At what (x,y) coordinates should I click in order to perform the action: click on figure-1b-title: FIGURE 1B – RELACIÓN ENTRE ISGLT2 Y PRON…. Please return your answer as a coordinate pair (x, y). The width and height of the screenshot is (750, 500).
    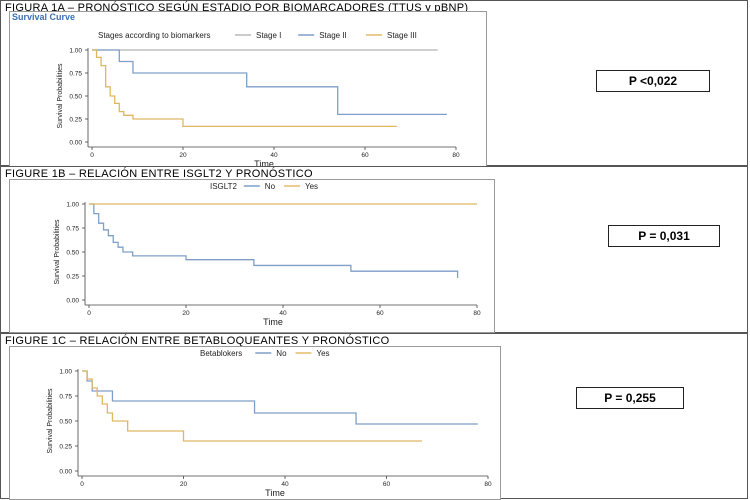
    Looking at the image, I should click on (159, 174).